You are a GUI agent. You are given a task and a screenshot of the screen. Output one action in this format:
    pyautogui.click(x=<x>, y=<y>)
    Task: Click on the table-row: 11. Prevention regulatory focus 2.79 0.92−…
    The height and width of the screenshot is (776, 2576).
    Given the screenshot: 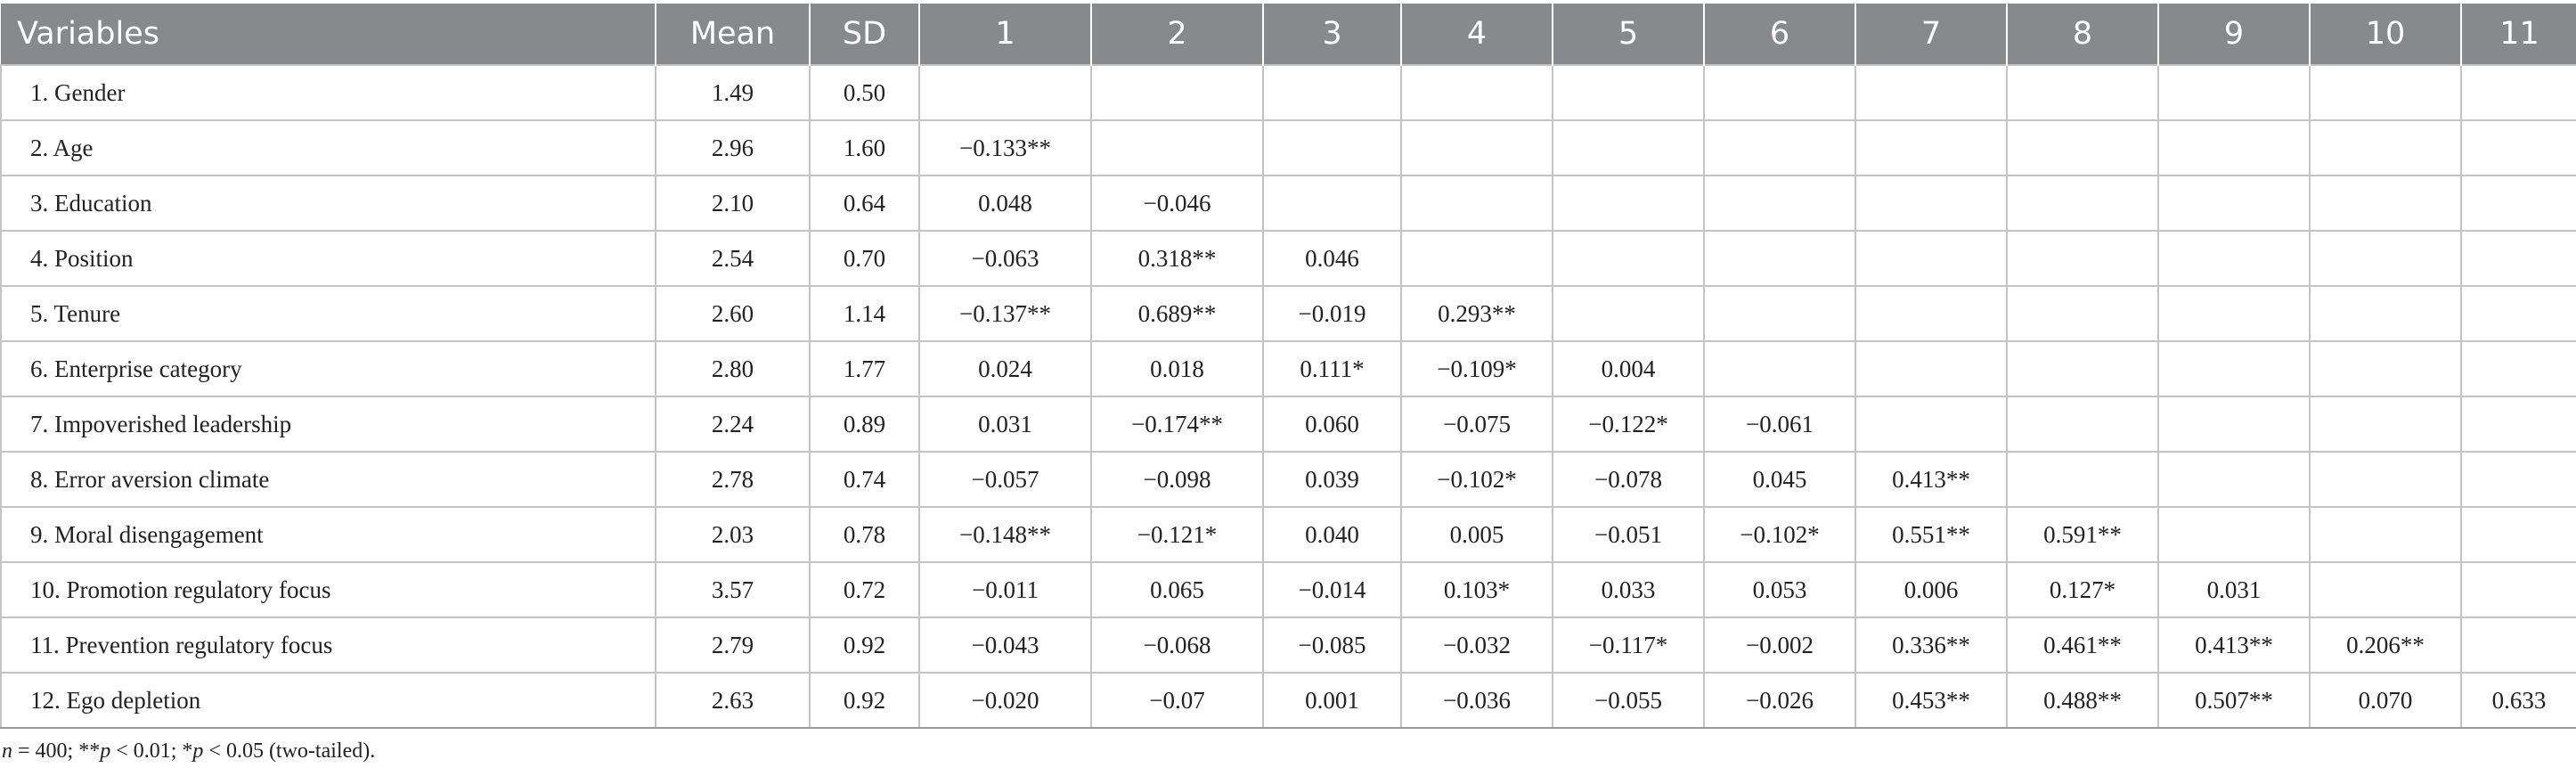 What is the action you would take?
    pyautogui.click(x=1288, y=645)
    